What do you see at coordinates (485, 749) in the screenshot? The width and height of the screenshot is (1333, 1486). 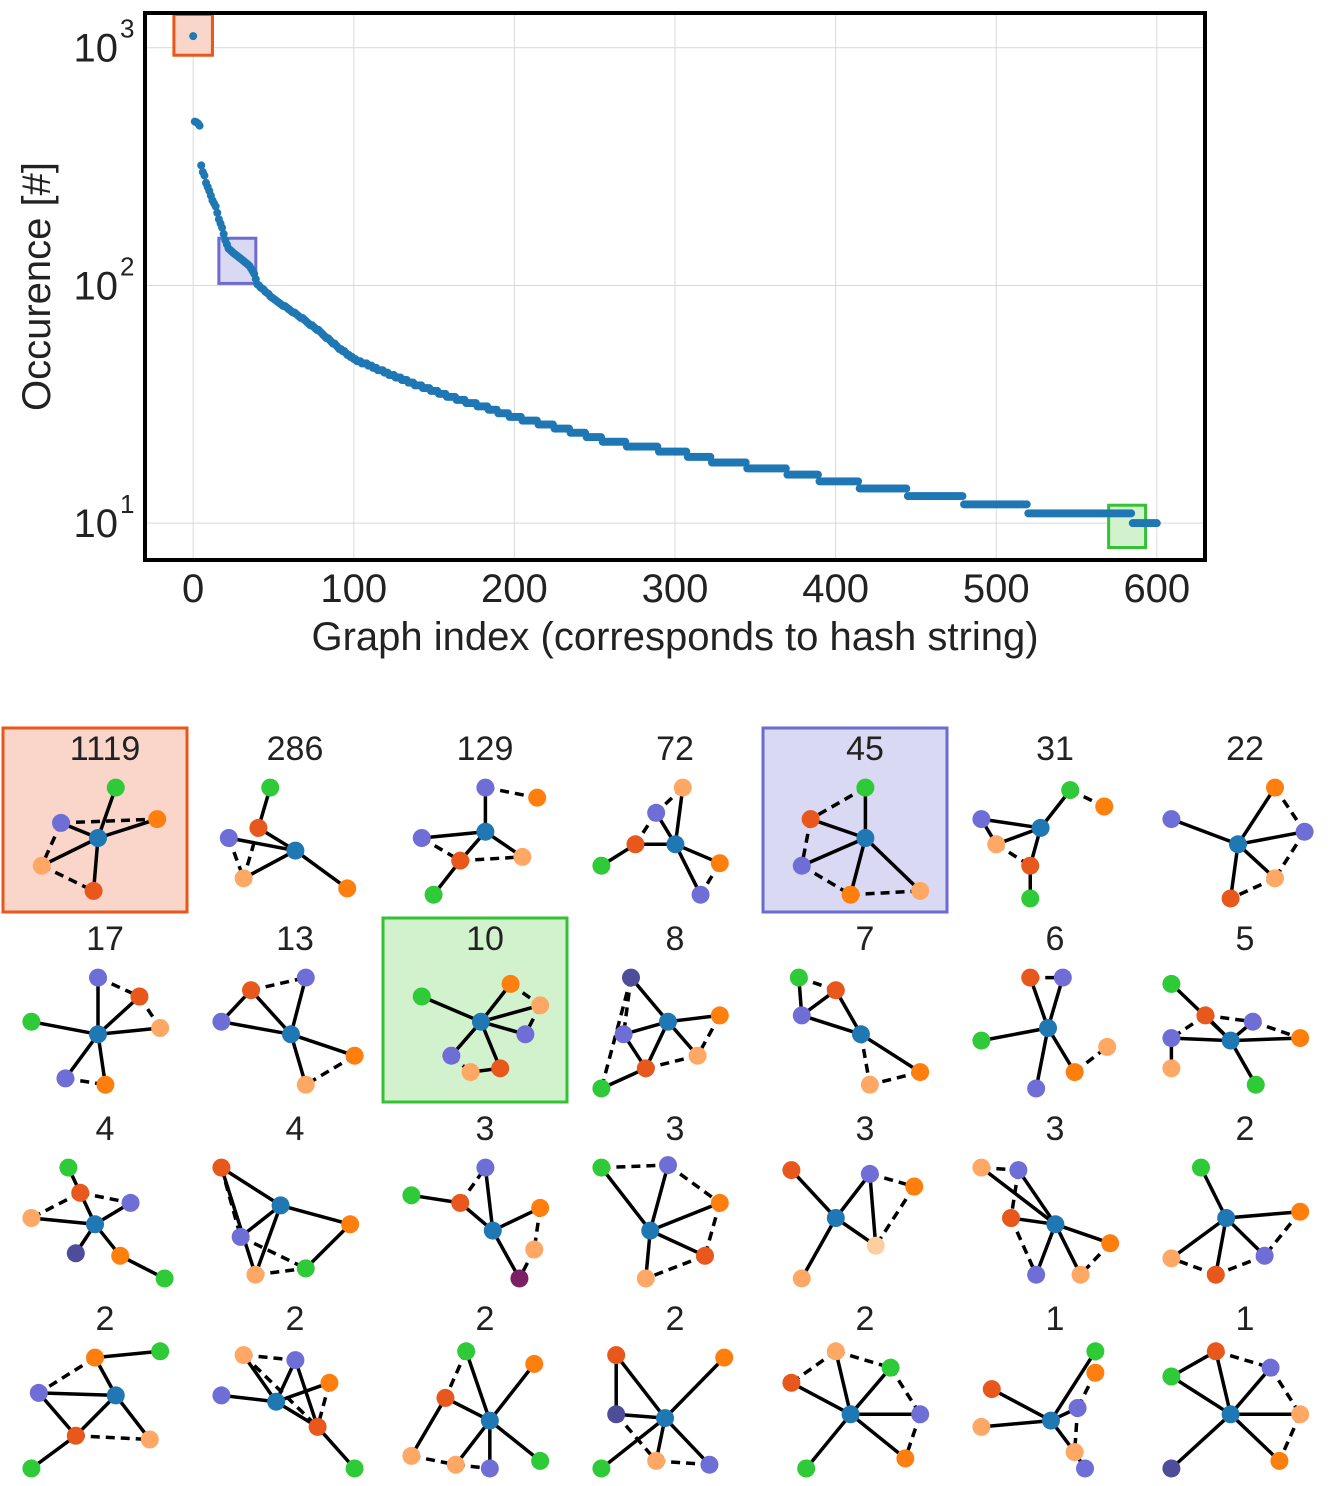 I see `graph-count-label: 129` at bounding box center [485, 749].